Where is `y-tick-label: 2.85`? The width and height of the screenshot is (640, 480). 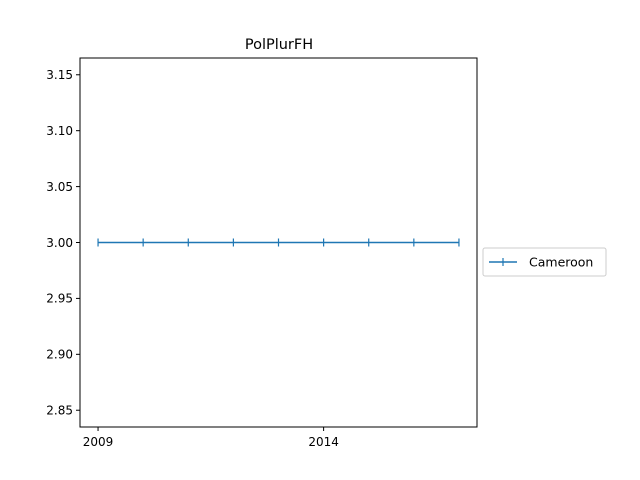 y-tick-label: 2.85 is located at coordinates (59, 411).